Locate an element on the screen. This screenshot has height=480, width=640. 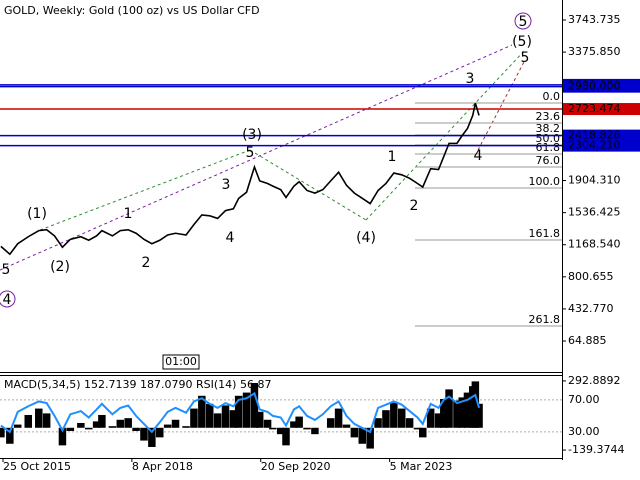
y-tick-label: 1904.310 is located at coordinates (594, 180).